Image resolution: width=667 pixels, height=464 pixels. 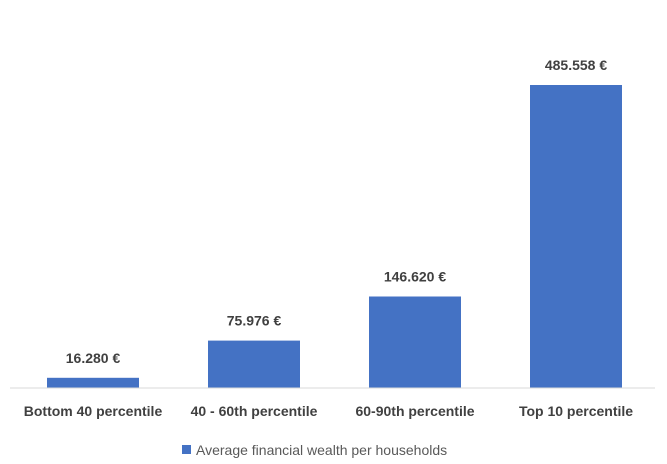 What do you see at coordinates (321, 450) in the screenshot?
I see `legend-label: Average financial wealth per households` at bounding box center [321, 450].